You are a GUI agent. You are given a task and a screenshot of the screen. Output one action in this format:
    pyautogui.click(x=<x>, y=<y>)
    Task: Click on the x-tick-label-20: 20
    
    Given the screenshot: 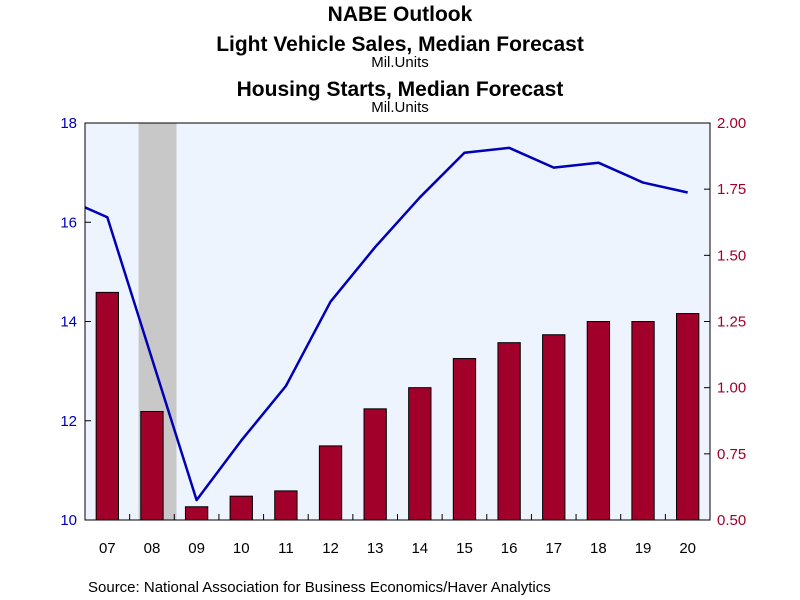 What is the action you would take?
    pyautogui.click(x=687, y=548)
    